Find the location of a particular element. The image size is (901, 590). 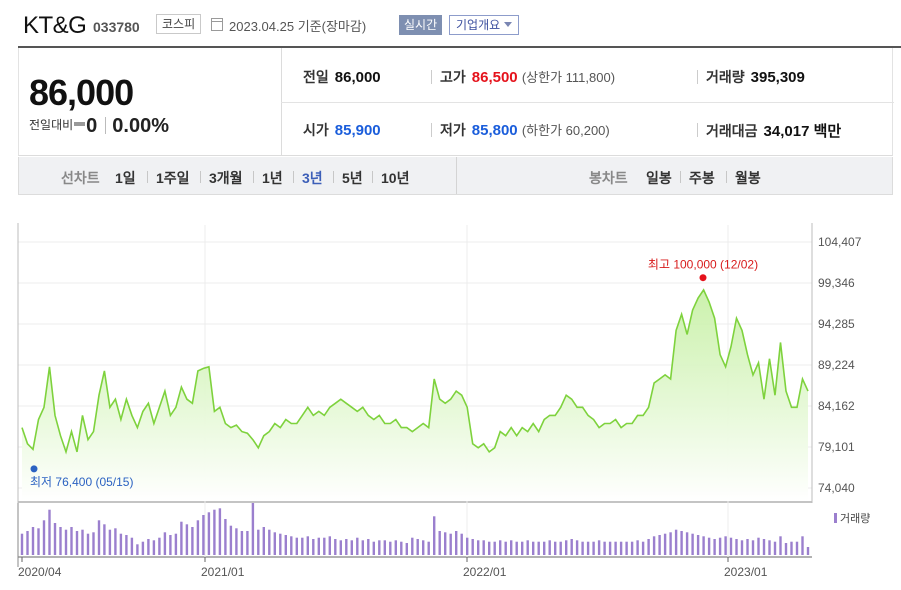

price-change: 전일대비 0 0.00% is located at coordinates (99, 126).